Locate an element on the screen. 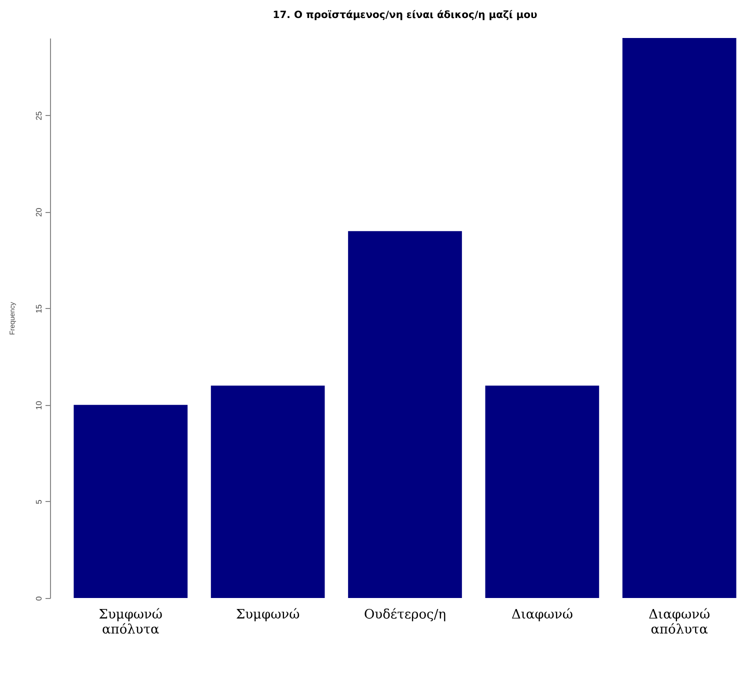 This screenshot has height=675, width=753. x-tick-label: Διαφωνώ απόλυτα is located at coordinates (679, 623).